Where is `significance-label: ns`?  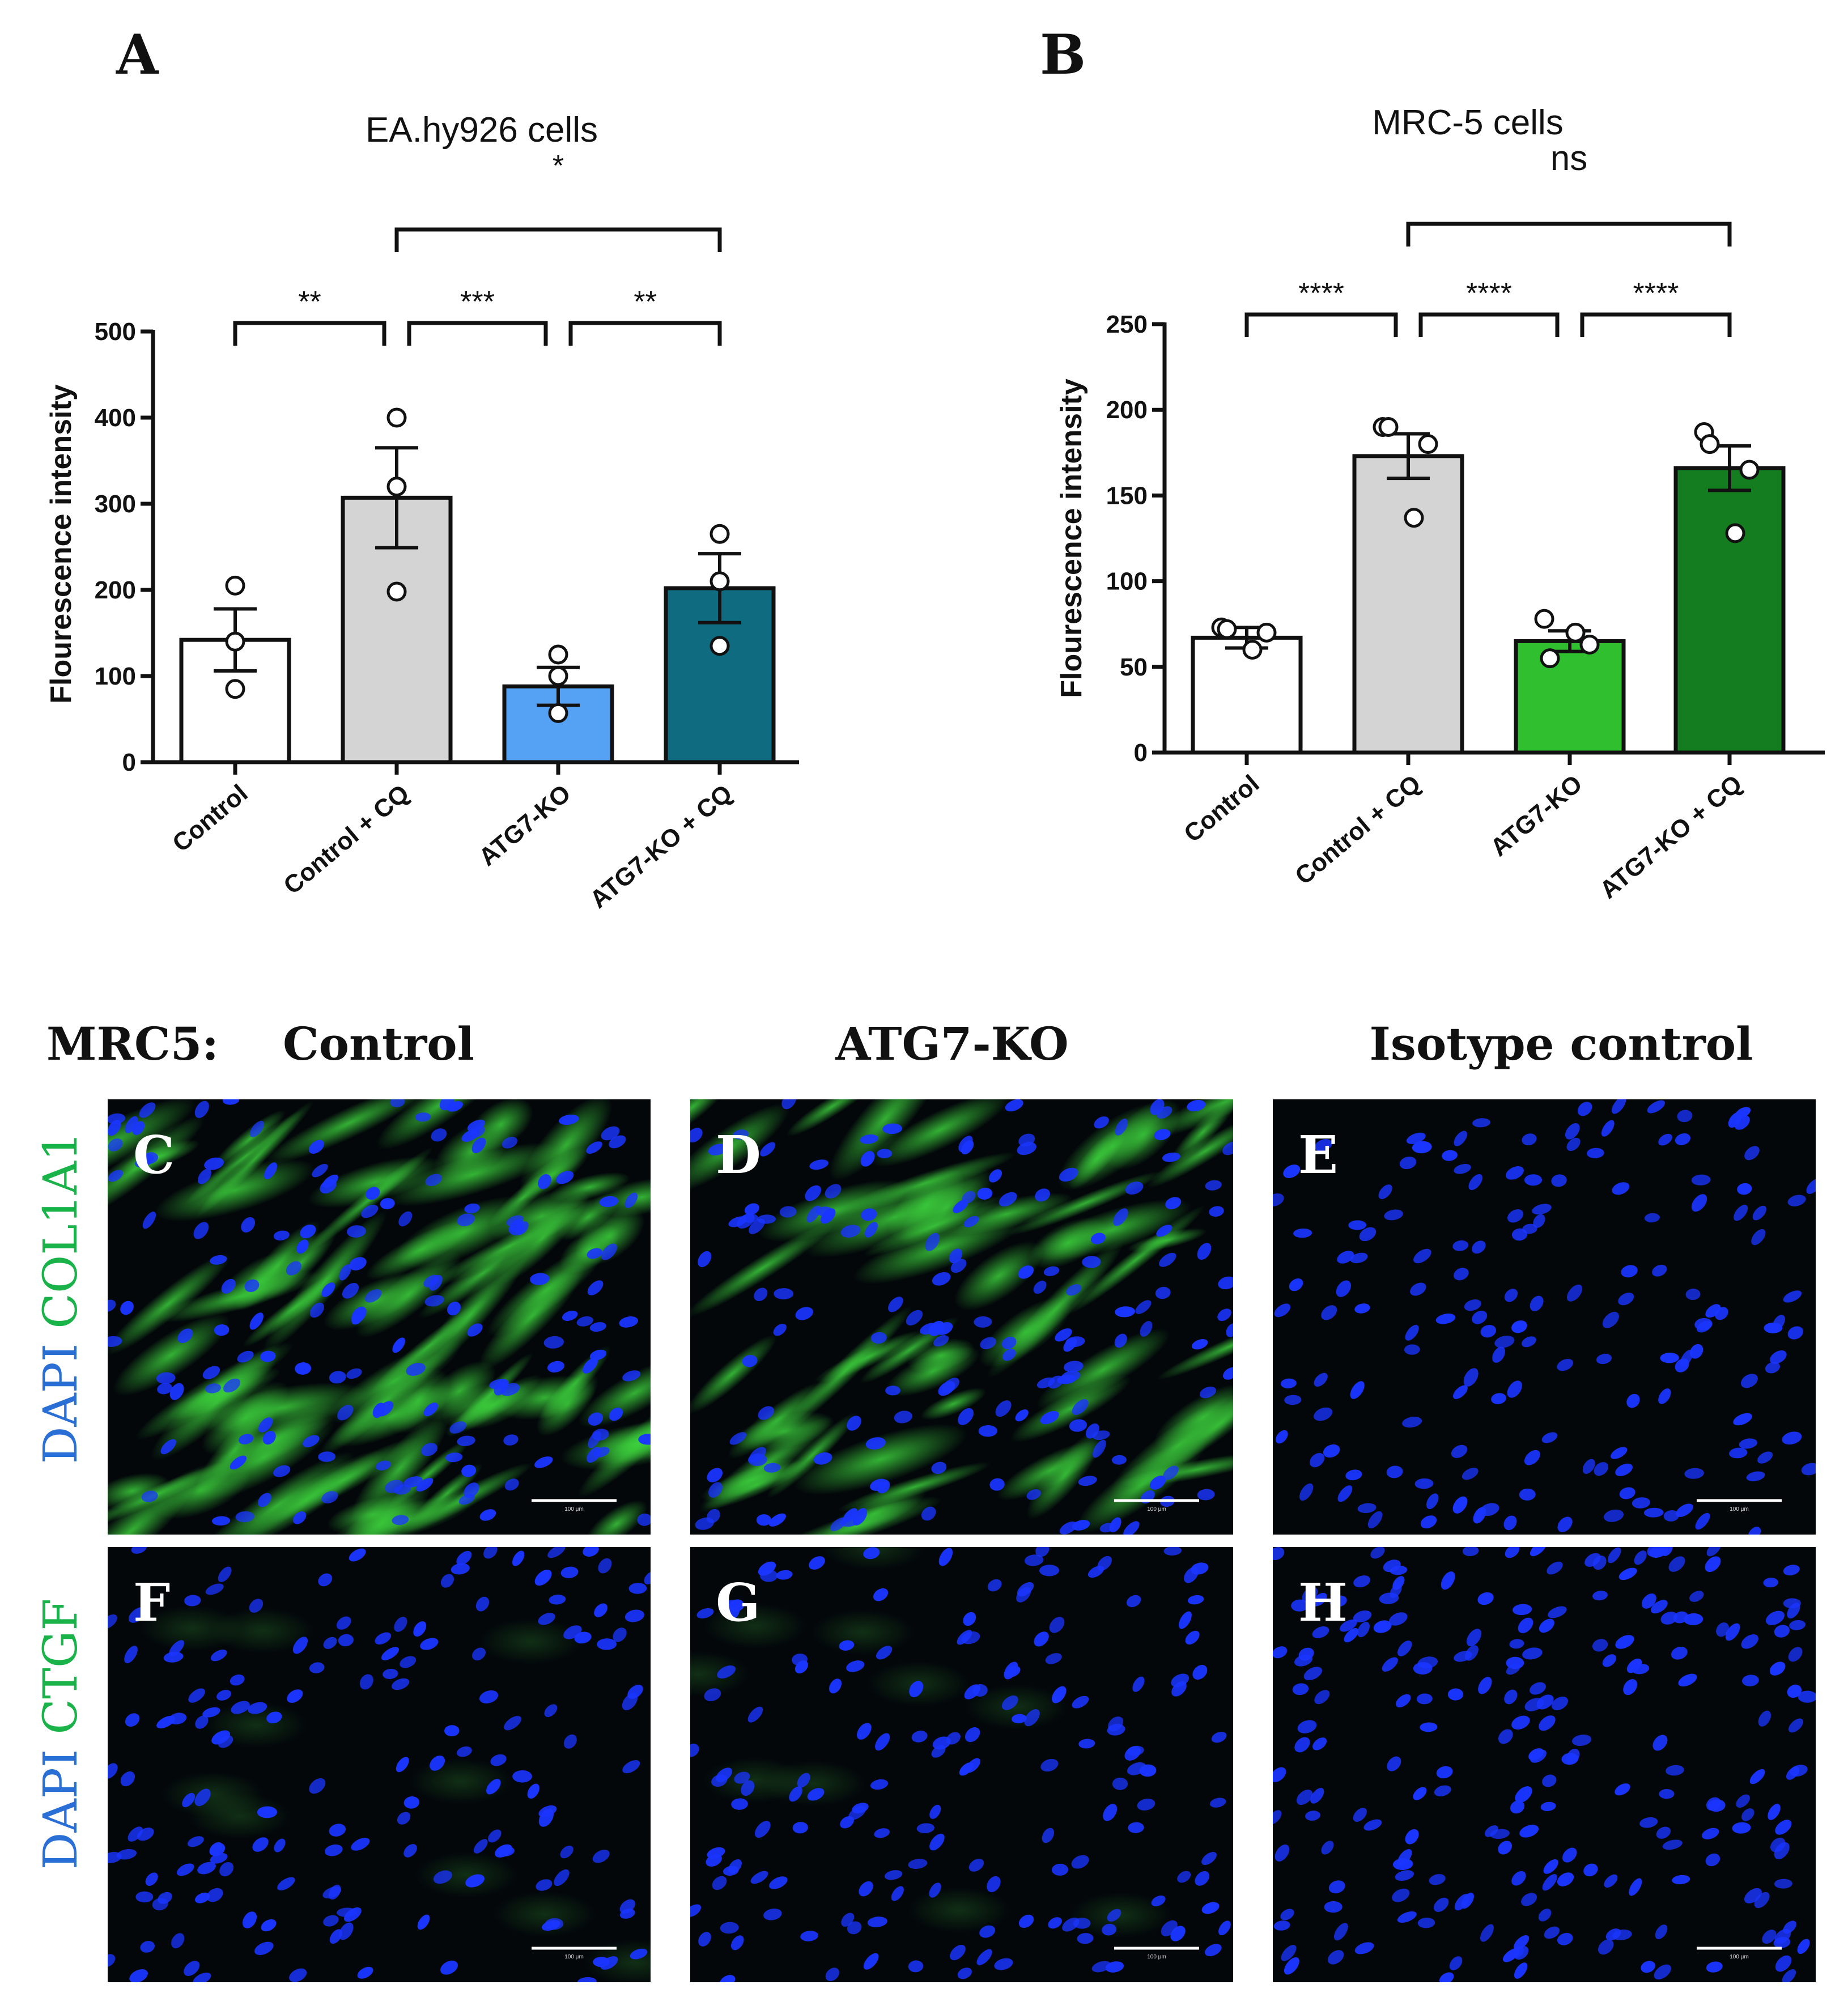
significance-label: ns is located at coordinates (1568, 159).